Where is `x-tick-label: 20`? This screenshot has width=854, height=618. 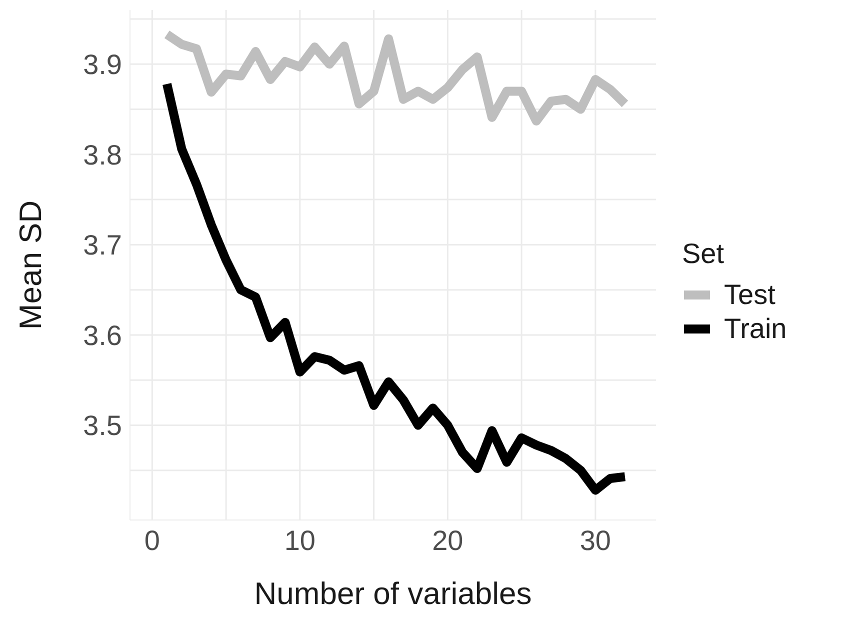
x-tick-label: 20 is located at coordinates (448, 540).